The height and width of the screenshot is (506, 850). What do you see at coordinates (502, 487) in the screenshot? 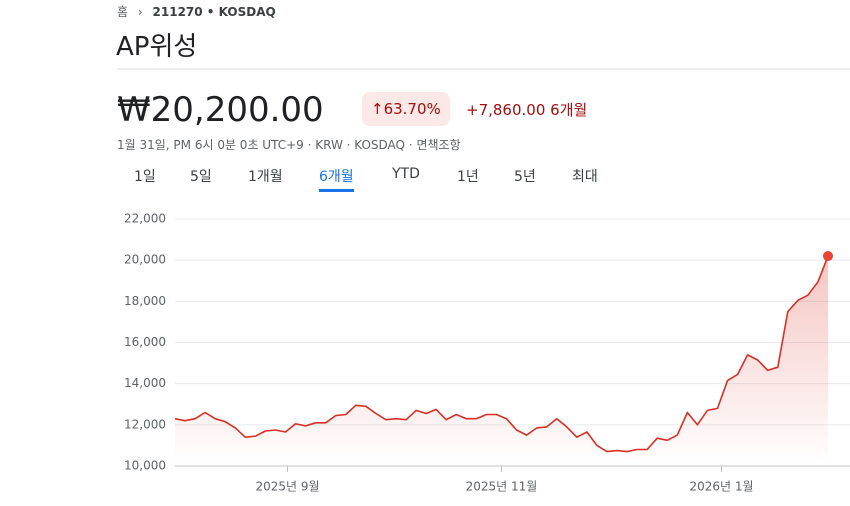
I see `x-tick-label: 2025년 11월` at bounding box center [502, 487].